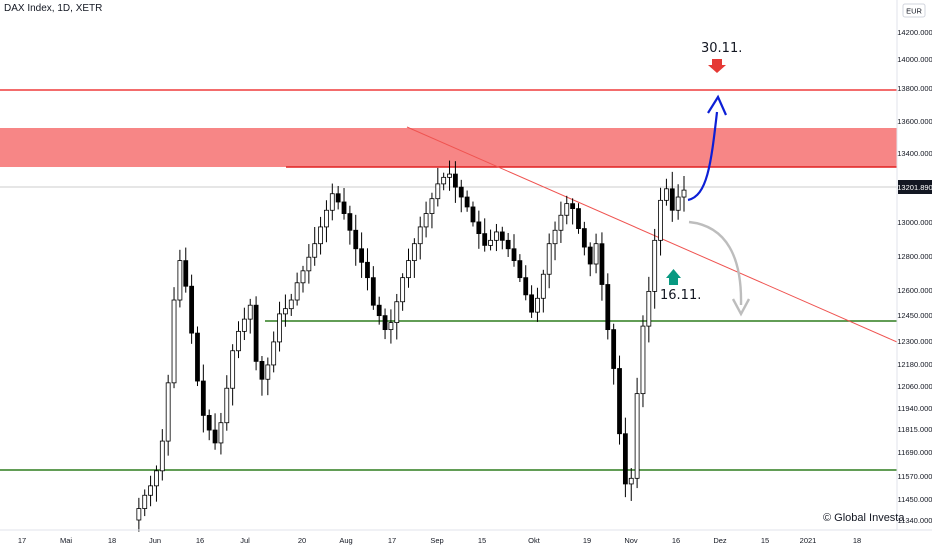 The image size is (932, 555). What do you see at coordinates (436, 540) in the screenshot?
I see `time-tick-label: Sep` at bounding box center [436, 540].